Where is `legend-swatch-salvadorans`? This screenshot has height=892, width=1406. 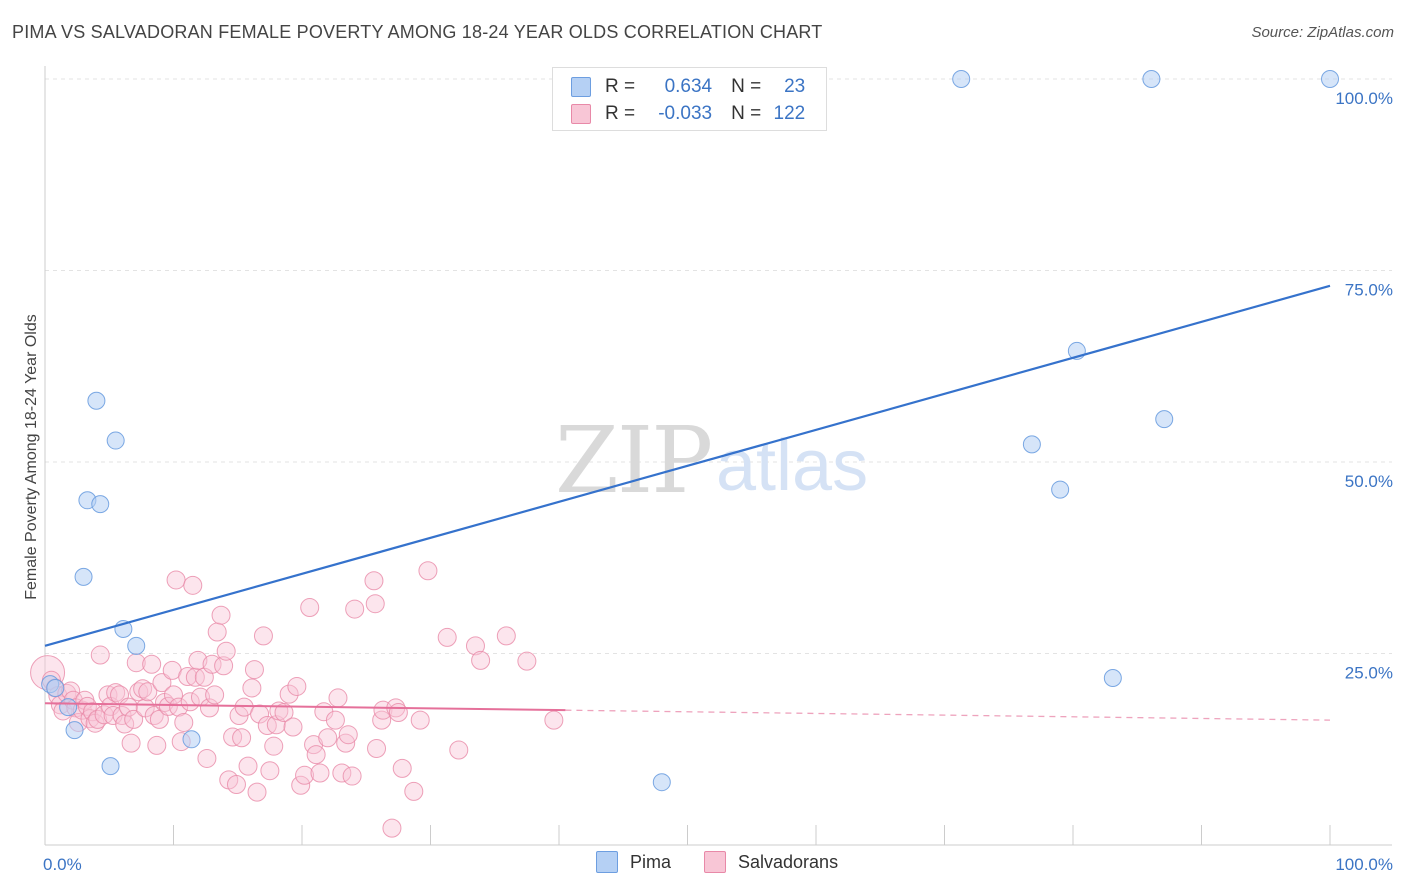
legend-swatch-salvadorans is located at coordinates (581, 114).